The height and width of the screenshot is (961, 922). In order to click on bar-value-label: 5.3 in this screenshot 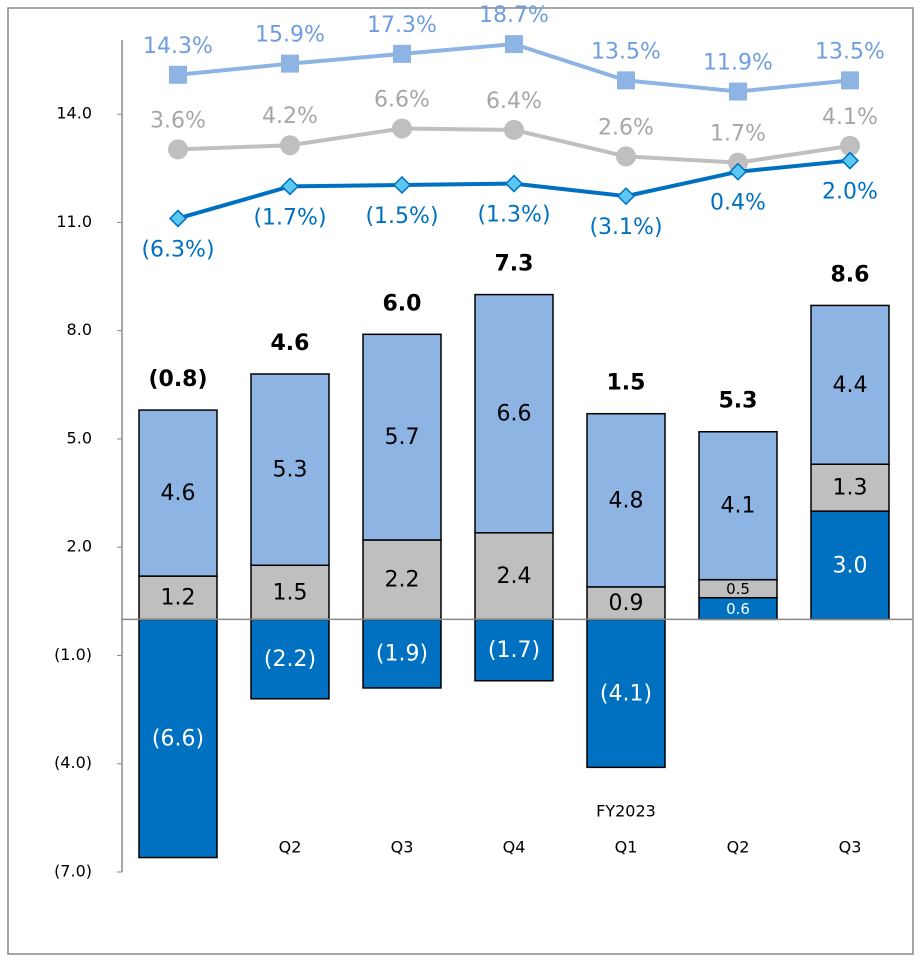, I will do `click(290, 470)`.